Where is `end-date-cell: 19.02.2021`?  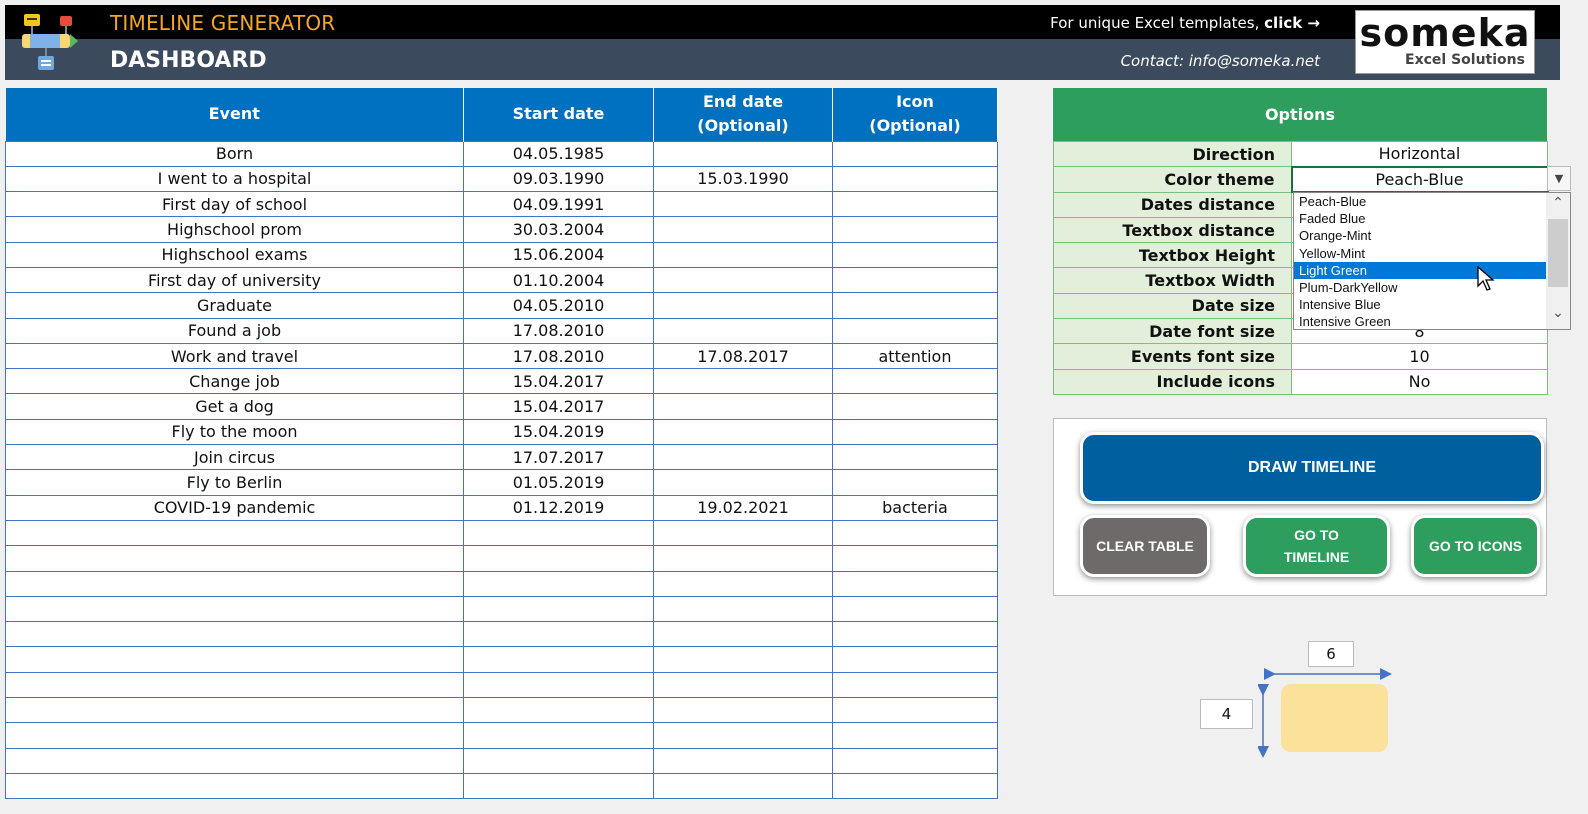 end-date-cell: 19.02.2021 is located at coordinates (743, 507).